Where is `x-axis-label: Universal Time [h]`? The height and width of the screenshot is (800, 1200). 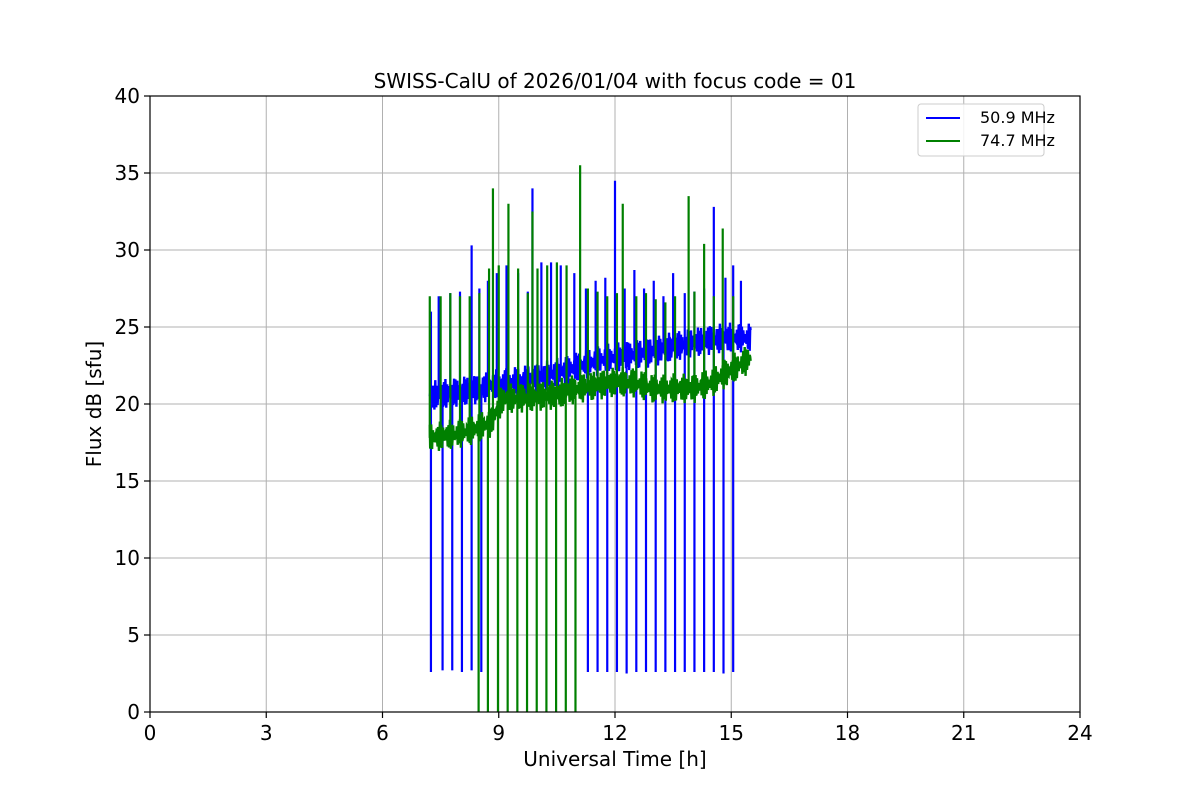
x-axis-label: Universal Time [h] is located at coordinates (614, 759).